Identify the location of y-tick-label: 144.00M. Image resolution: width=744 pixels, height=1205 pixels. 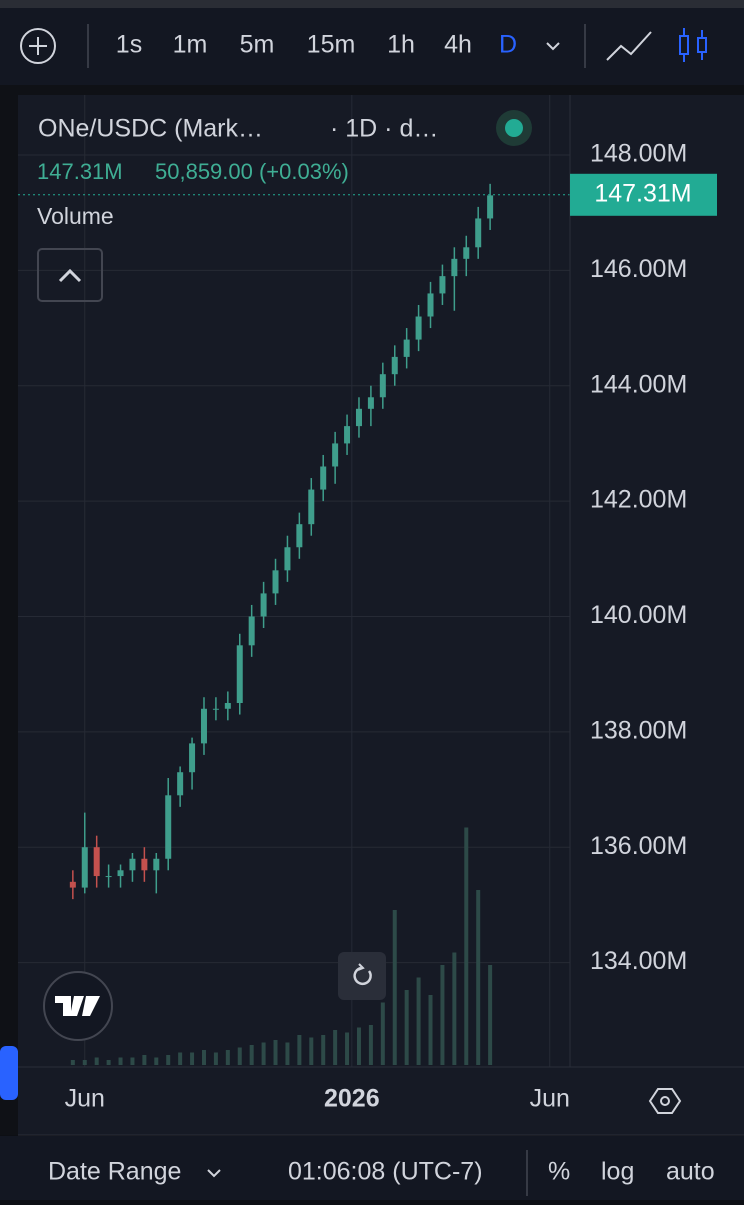
(638, 384).